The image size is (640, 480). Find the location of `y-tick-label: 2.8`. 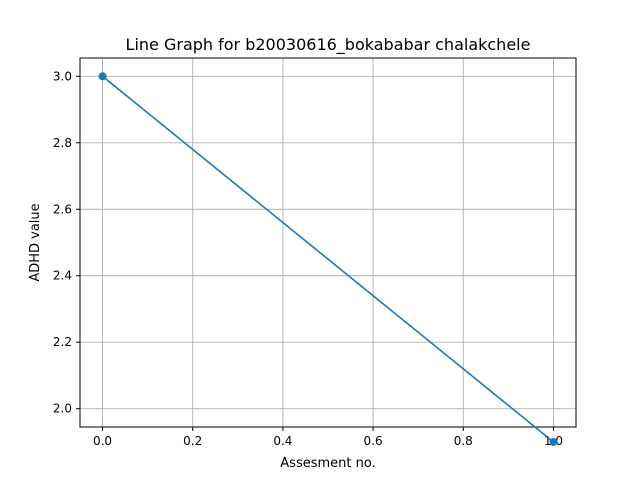

y-tick-label: 2.8 is located at coordinates (62, 143).